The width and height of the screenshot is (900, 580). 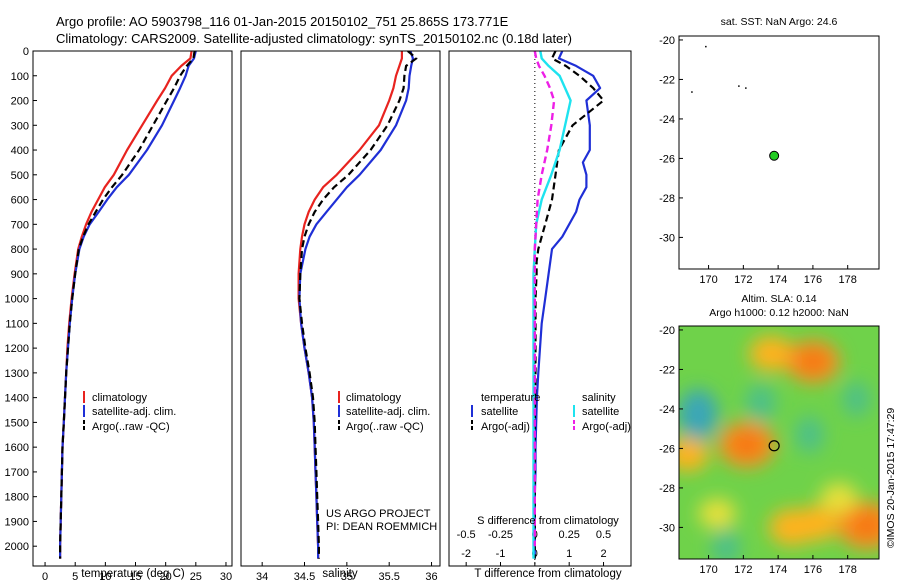 What do you see at coordinates (600, 412) in the screenshot?
I see `legend-label-s-satellite: satellite` at bounding box center [600, 412].